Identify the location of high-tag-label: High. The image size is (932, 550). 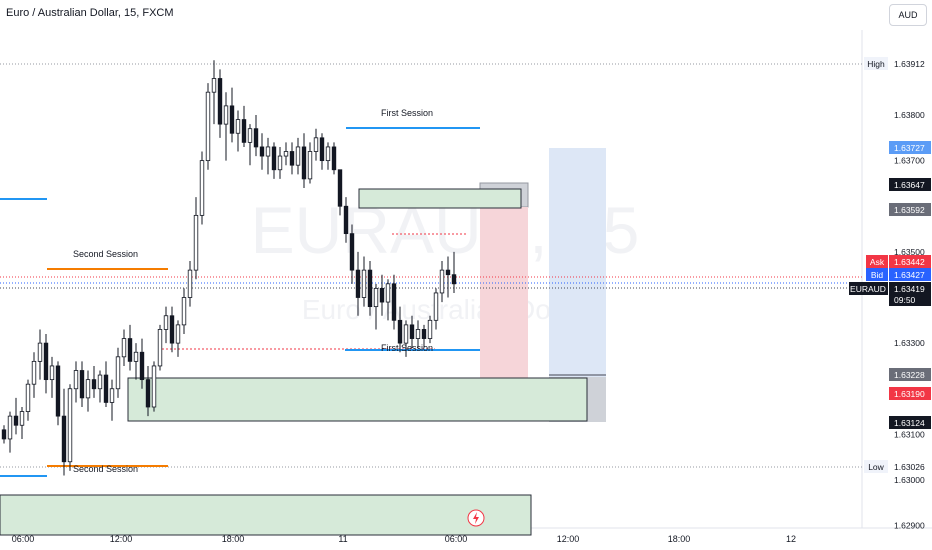
(876, 64).